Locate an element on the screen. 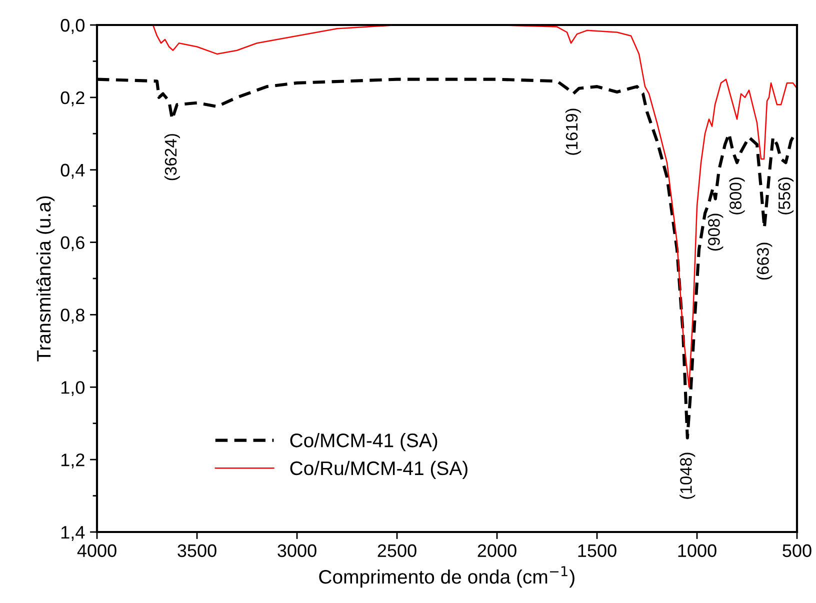 This screenshot has height=603, width=816. y-tick-label: 0,0 is located at coordinates (72, 26).